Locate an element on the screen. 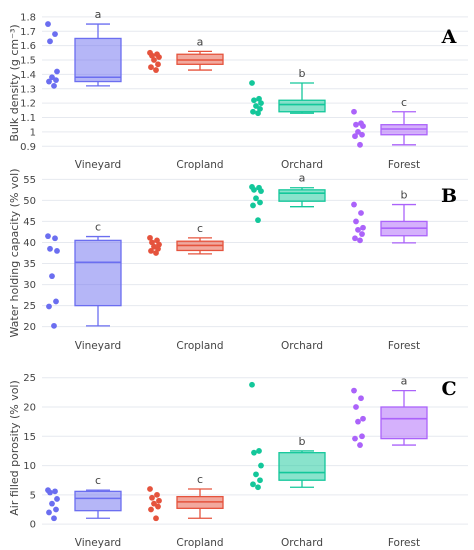 The width and height of the screenshot is (474, 550). y-tick-label: 55 is located at coordinates (29, 180).